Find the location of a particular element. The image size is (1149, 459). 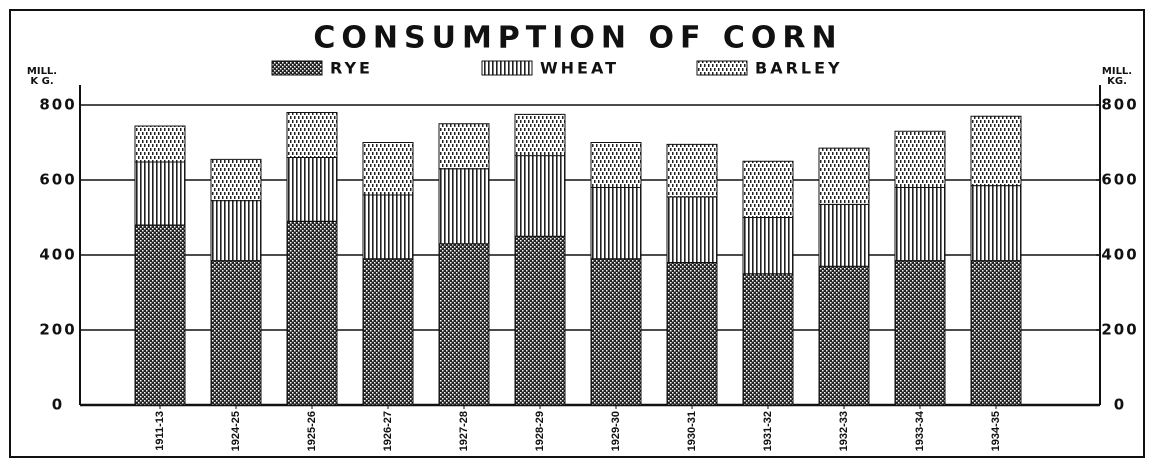

y-tick-label: 800 is located at coordinates (57, 105).